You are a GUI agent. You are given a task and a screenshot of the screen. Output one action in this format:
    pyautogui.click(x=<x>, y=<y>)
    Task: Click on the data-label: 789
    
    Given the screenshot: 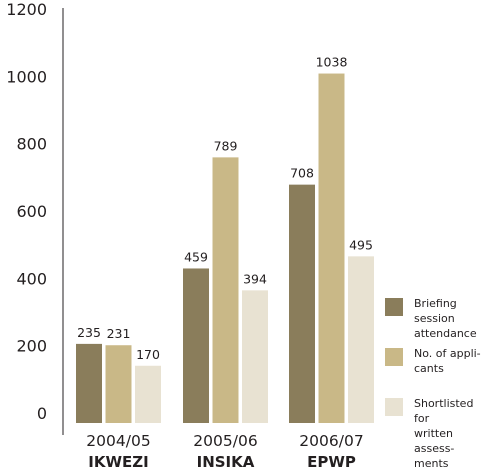 What is the action you would take?
    pyautogui.click(x=226, y=145)
    